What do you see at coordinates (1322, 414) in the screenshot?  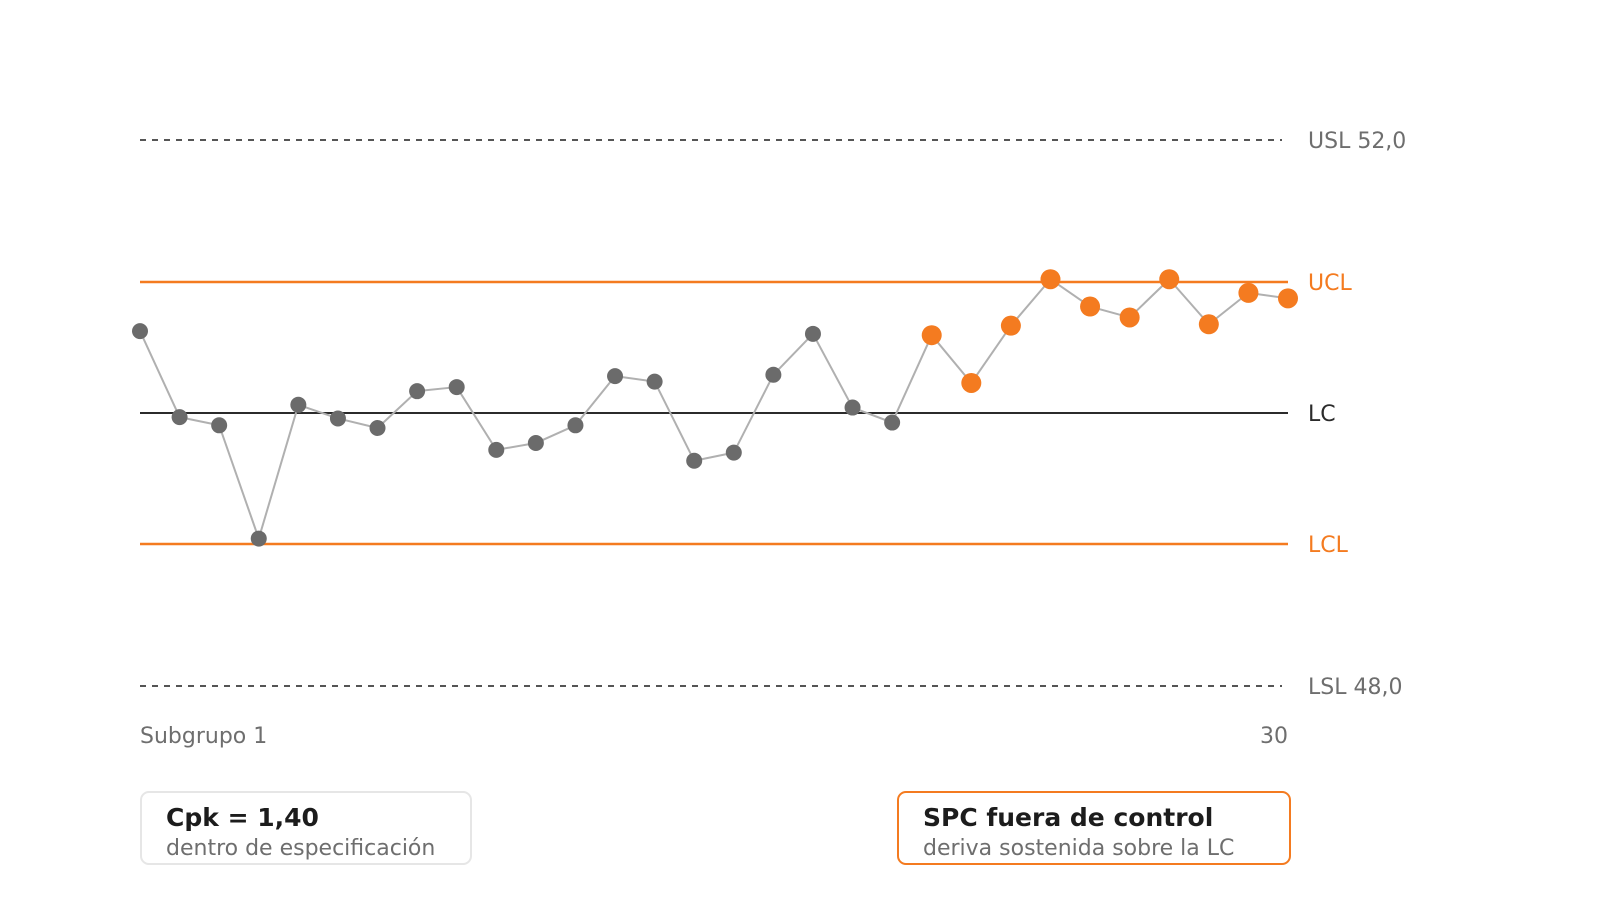 I see `lc-label: LC` at bounding box center [1322, 414].